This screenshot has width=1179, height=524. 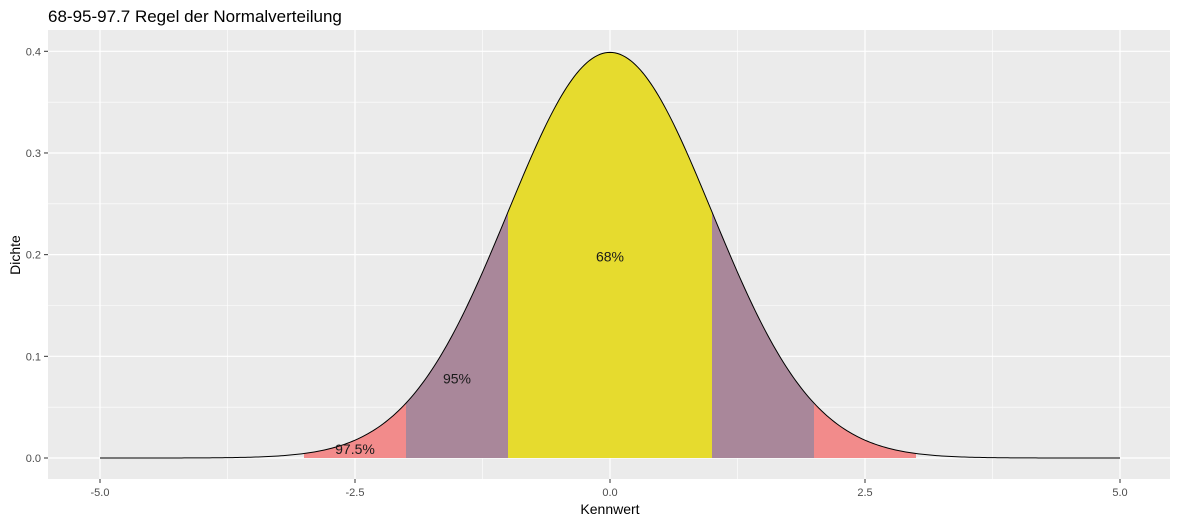 What do you see at coordinates (33, 357) in the screenshot?
I see `y-tick-label: 0.1` at bounding box center [33, 357].